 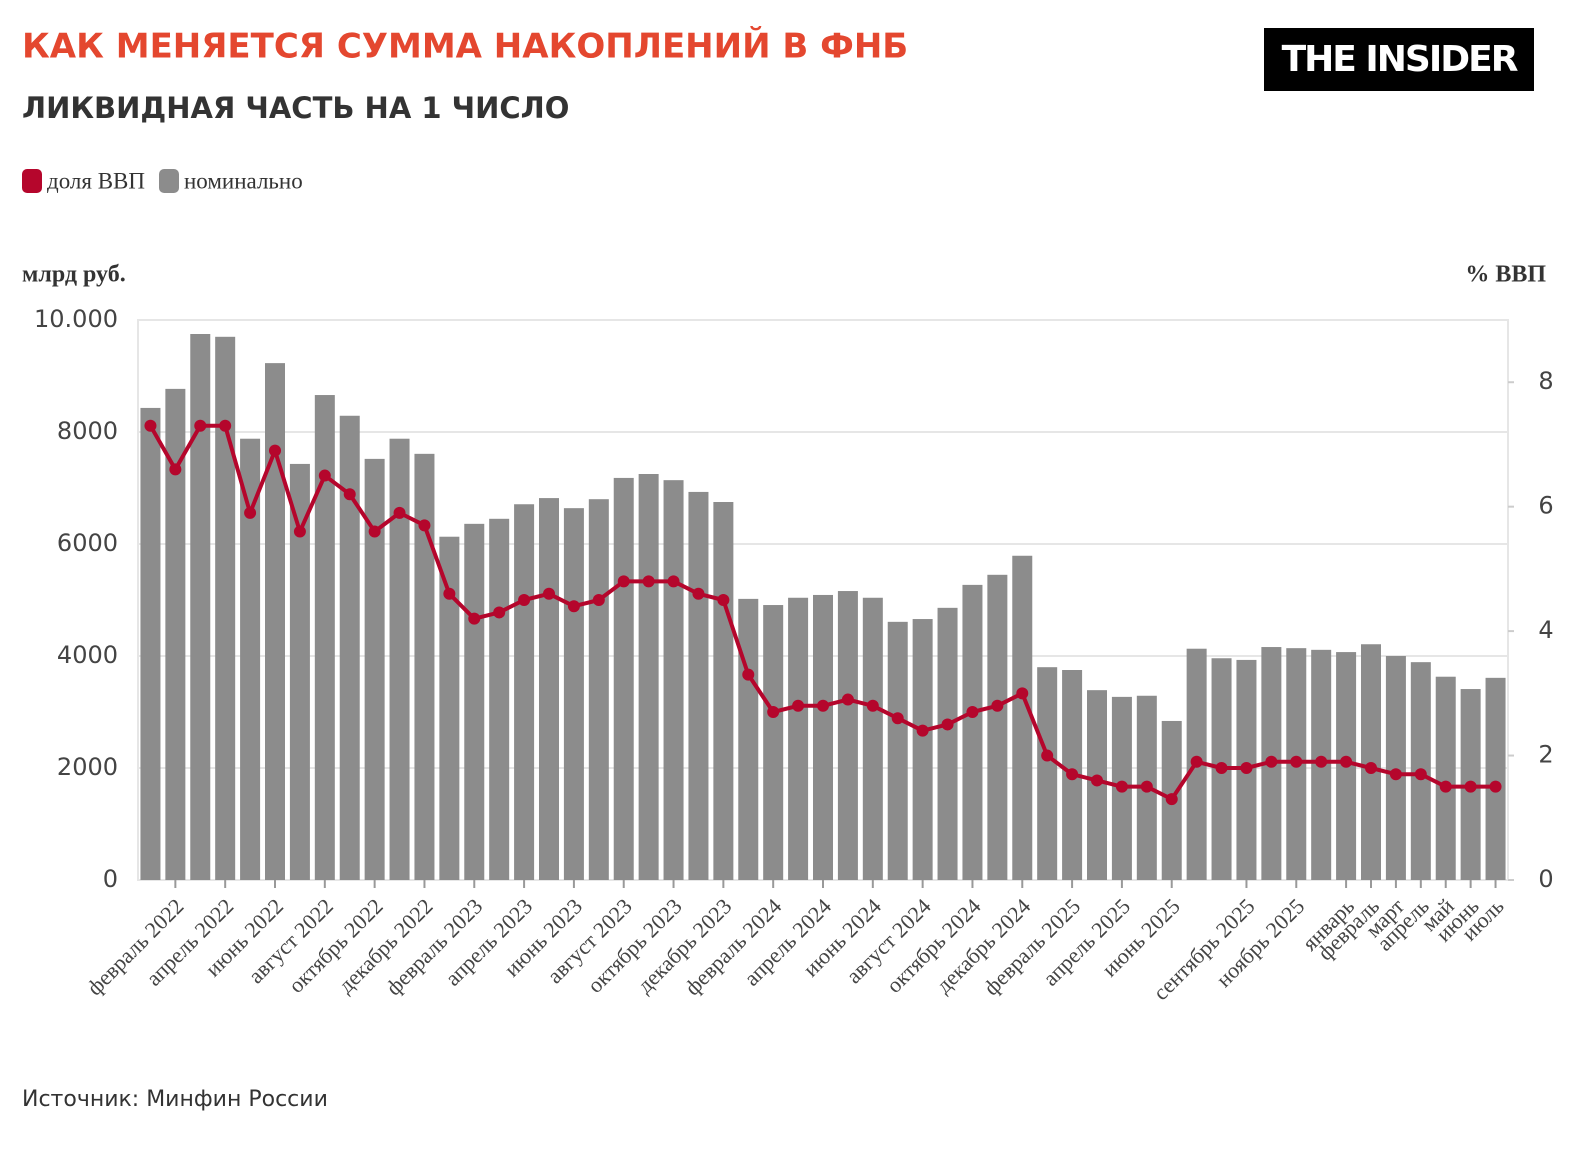 I want to click on legend-label: номинально, so click(x=243, y=180).